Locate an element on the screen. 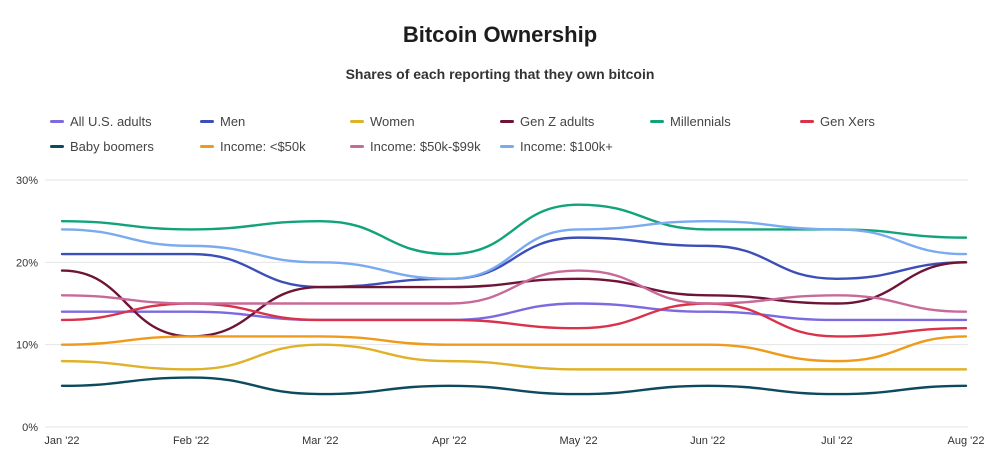  legend-item: Gen Z adults is located at coordinates (547, 121).